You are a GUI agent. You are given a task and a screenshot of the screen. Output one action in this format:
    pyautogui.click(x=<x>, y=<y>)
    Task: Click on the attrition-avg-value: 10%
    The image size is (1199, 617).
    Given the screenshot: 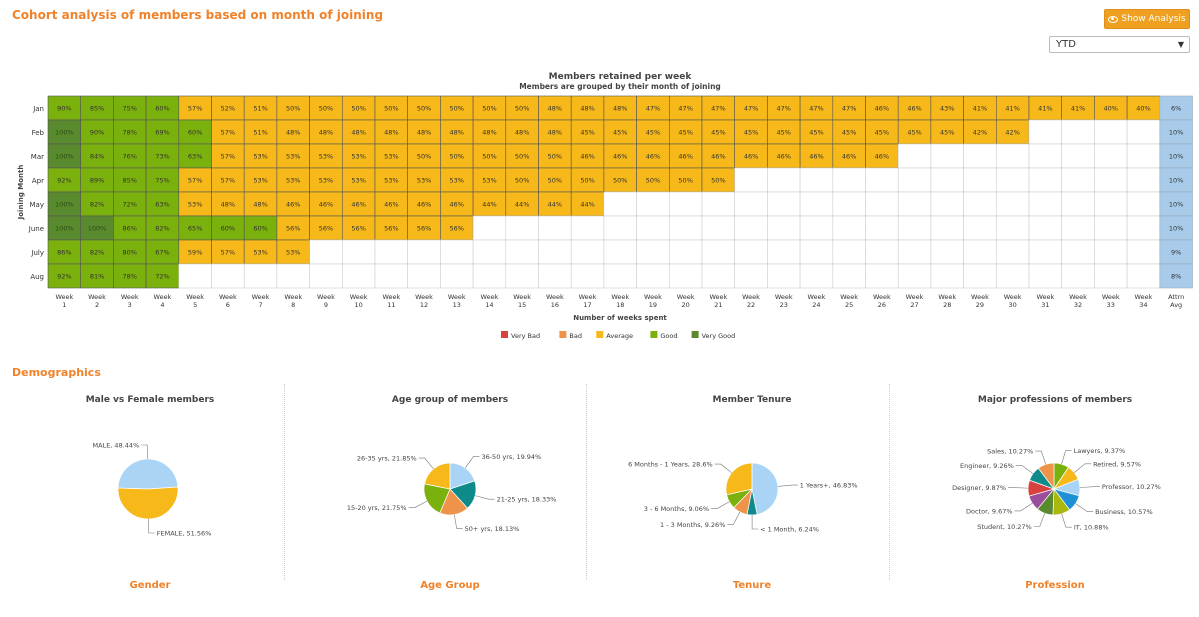 What is the action you would take?
    pyautogui.click(x=1176, y=133)
    